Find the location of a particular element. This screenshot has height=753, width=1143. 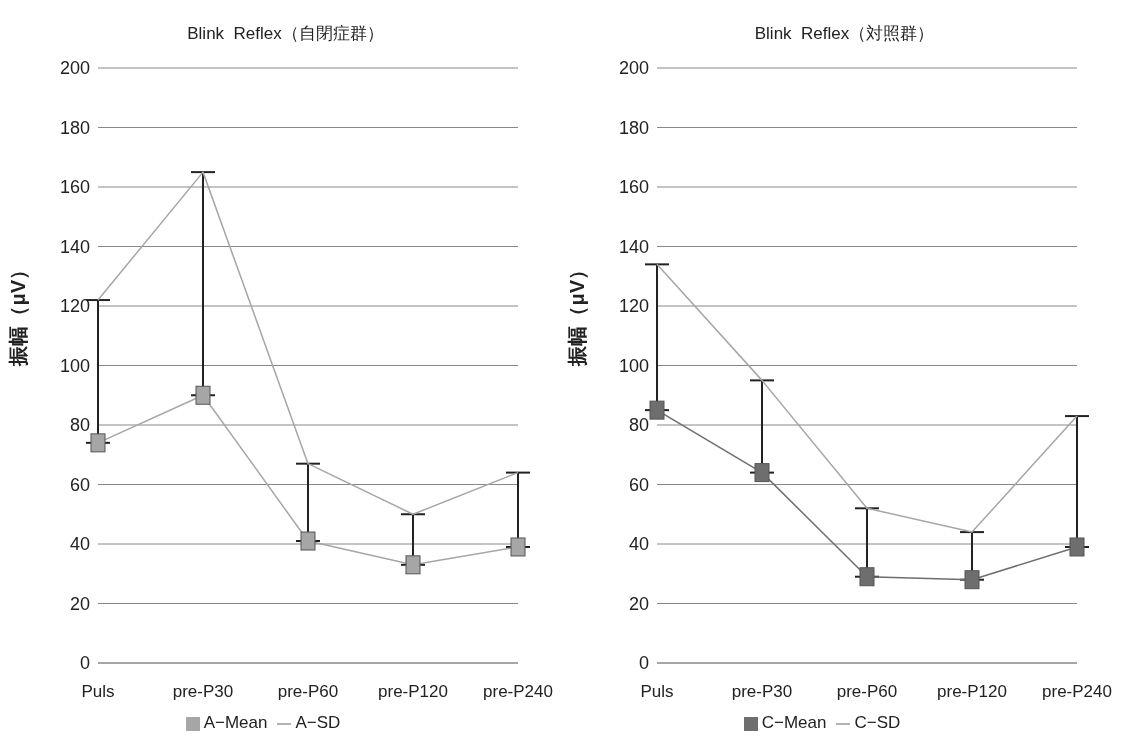

legend-label: C−SD is located at coordinates (877, 722).